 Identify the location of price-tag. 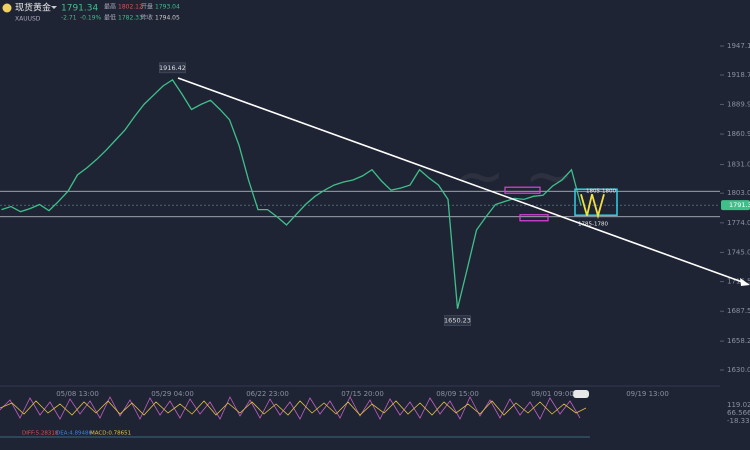
(735, 205).